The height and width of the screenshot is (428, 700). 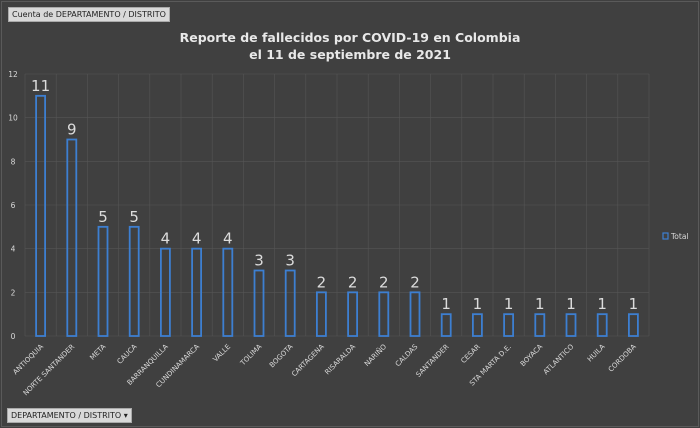 What do you see at coordinates (471, 354) in the screenshot?
I see `x-tick-label: CESAR` at bounding box center [471, 354].